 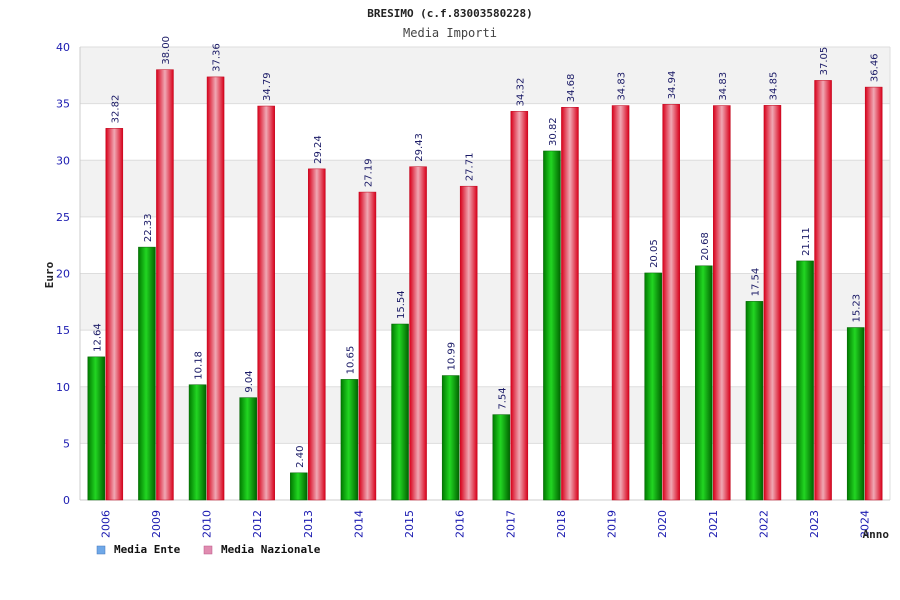 I want to click on bar-value-label: 29.43, so click(x=419, y=147).